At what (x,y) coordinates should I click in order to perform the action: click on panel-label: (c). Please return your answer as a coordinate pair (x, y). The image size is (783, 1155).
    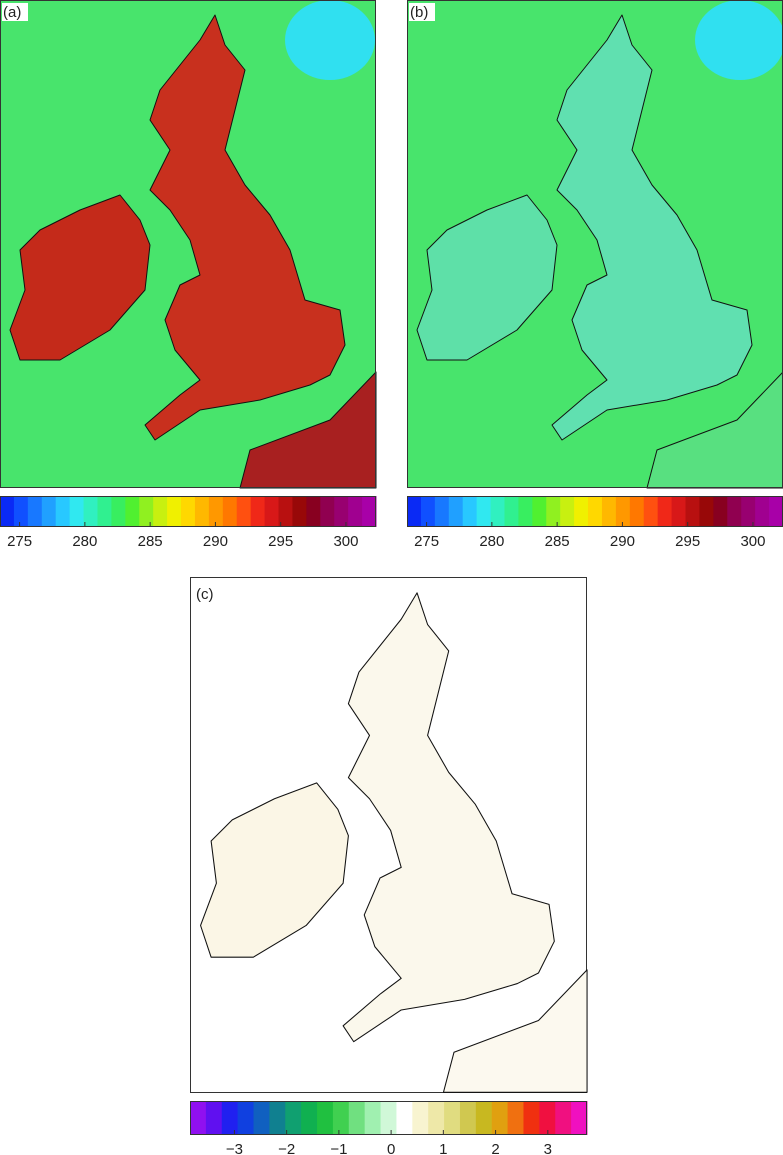
    Looking at the image, I should click on (205, 594).